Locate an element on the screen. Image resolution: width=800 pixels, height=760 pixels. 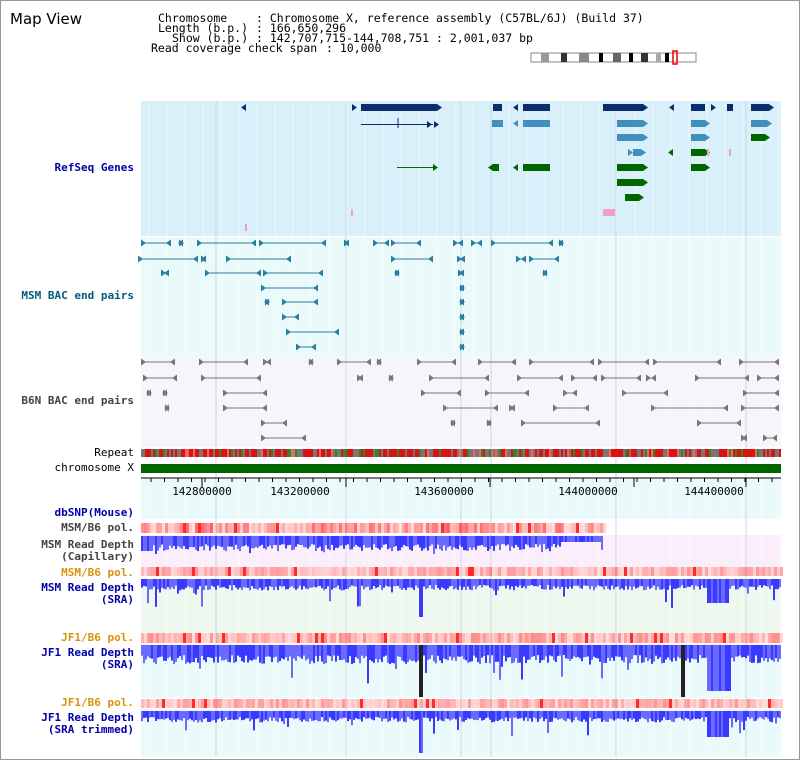
track-label-jf1-depth-sra: JF1 Read Depth is located at coordinates (87, 652).